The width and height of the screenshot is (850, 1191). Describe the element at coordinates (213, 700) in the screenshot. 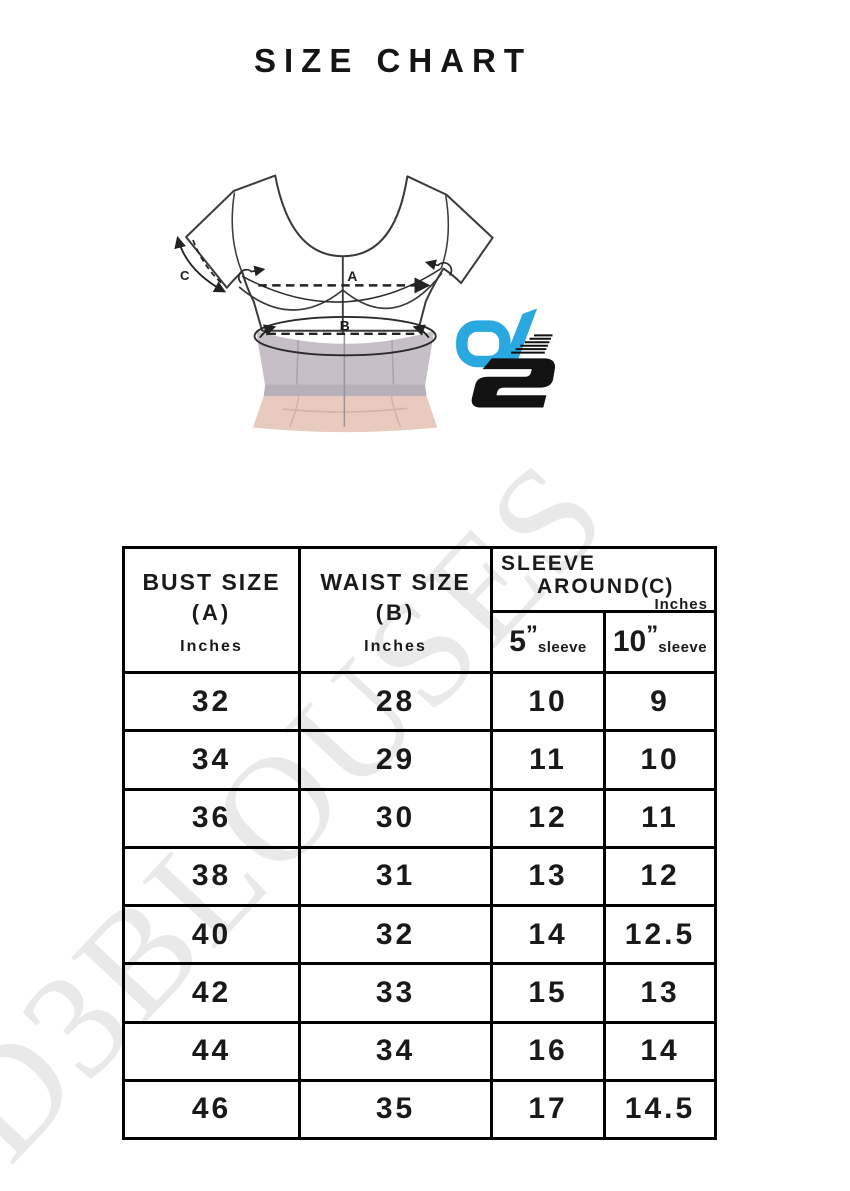

I see `table-cell-bust: 32` at that location.